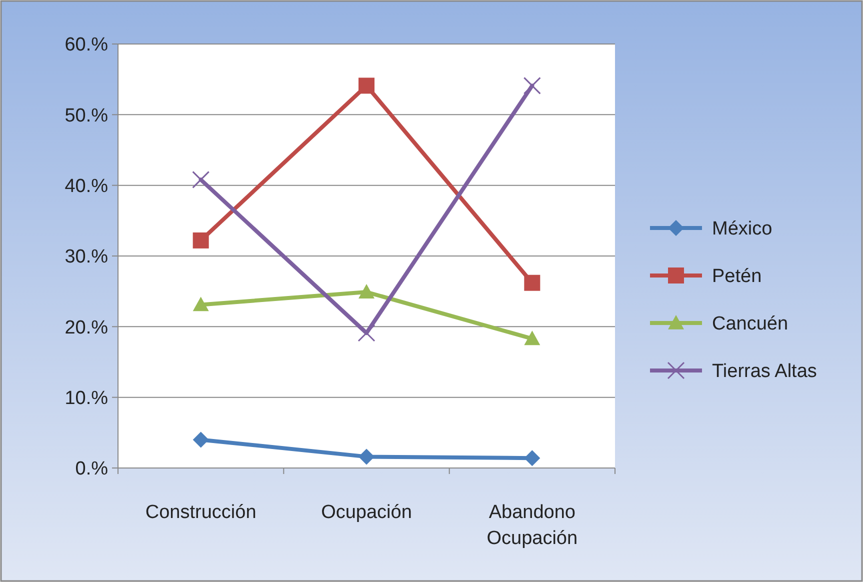 The image size is (863, 582). Describe the element at coordinates (742, 229) in the screenshot. I see `legend-label: México` at that location.